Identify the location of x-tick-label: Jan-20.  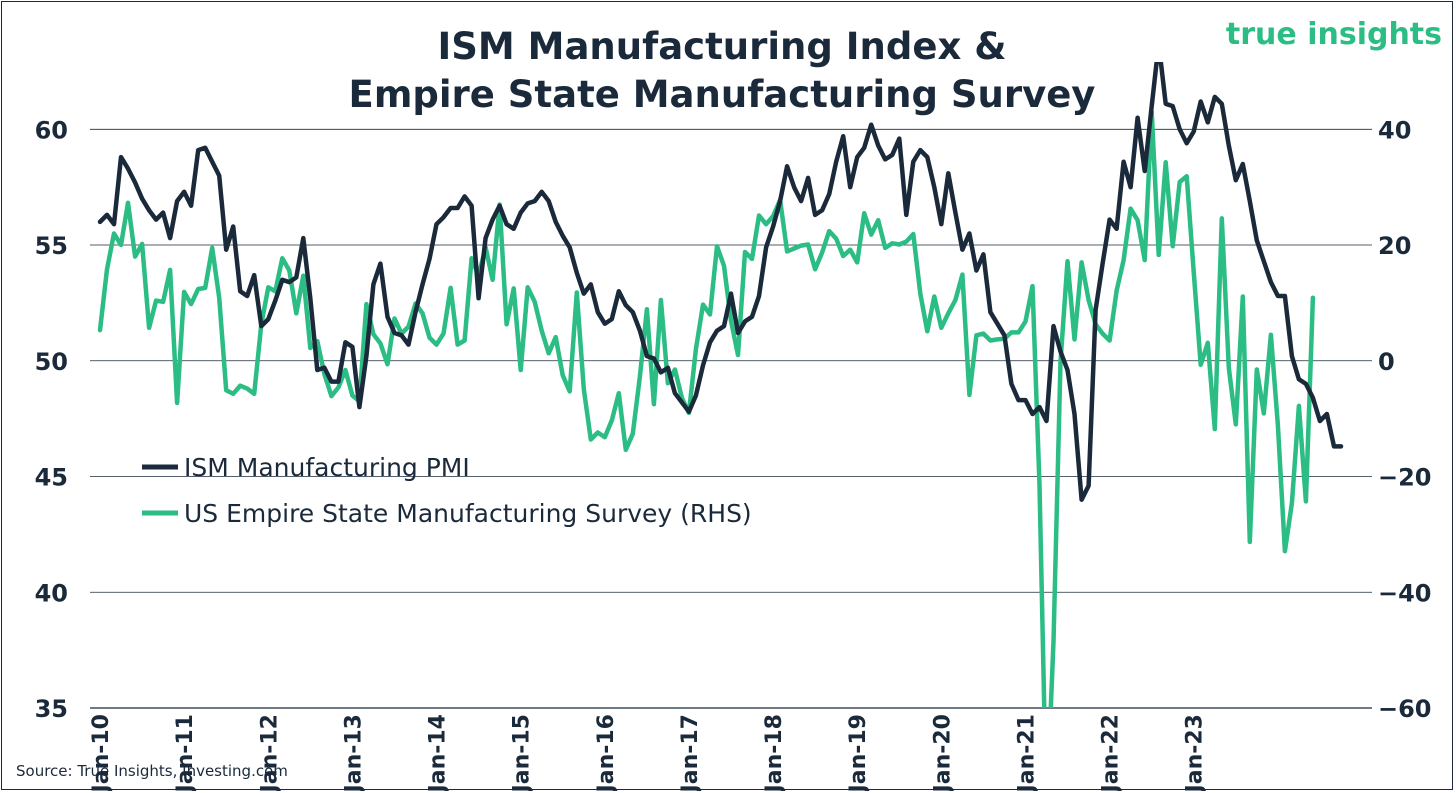
(942, 752).